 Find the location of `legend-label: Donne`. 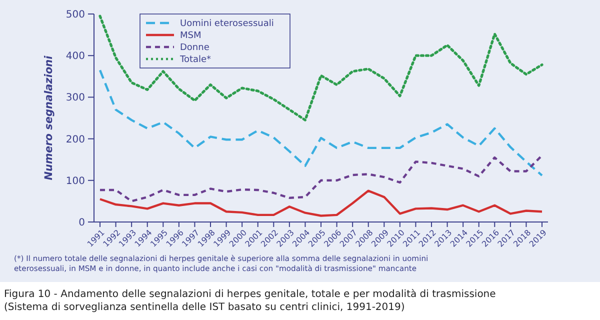

legend-label: Donne is located at coordinates (195, 48).